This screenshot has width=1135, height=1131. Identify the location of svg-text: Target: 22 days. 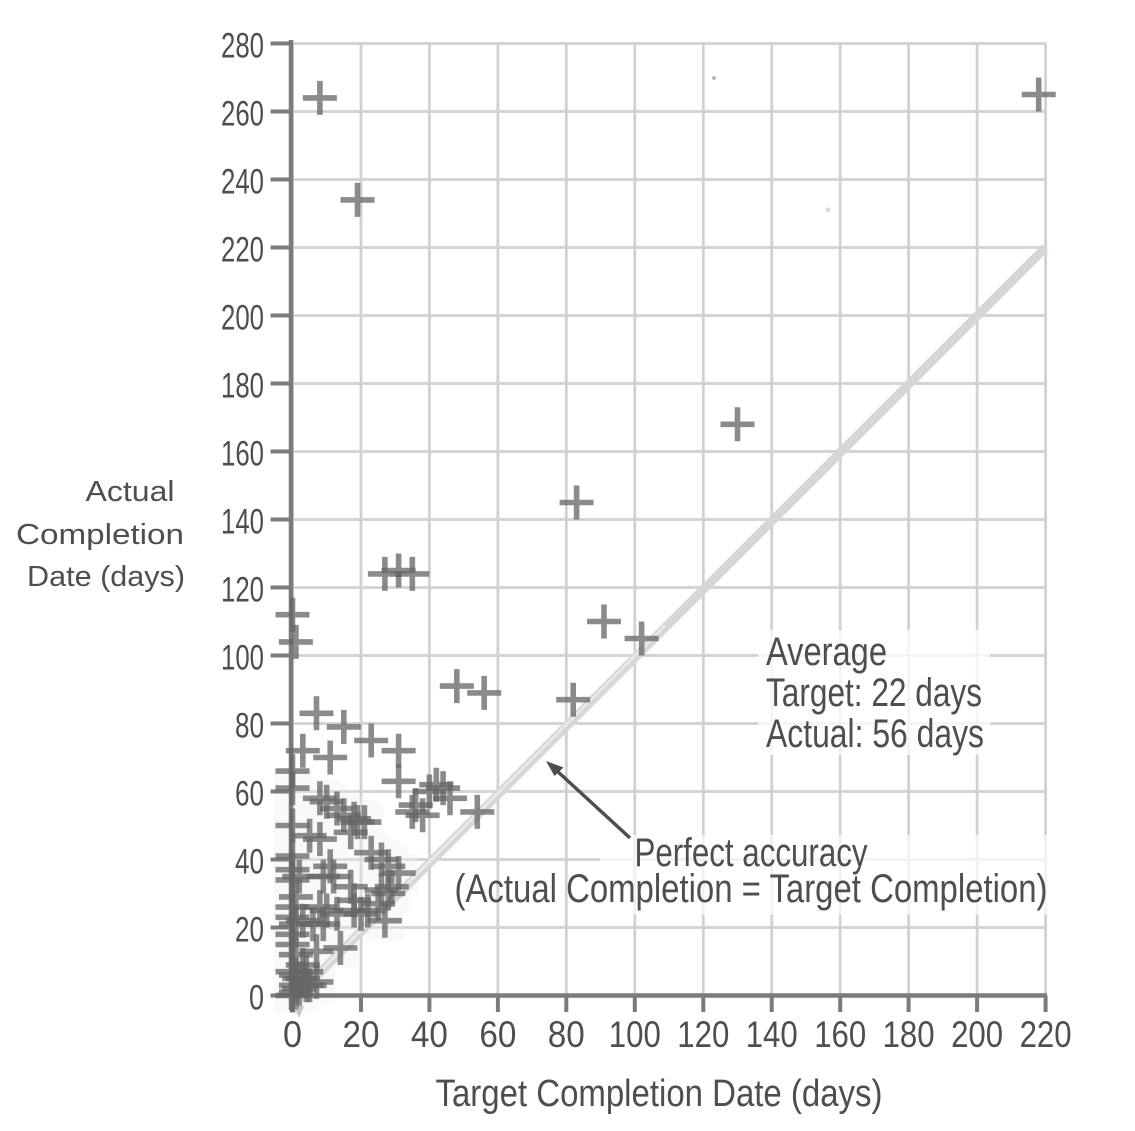
(874, 693).